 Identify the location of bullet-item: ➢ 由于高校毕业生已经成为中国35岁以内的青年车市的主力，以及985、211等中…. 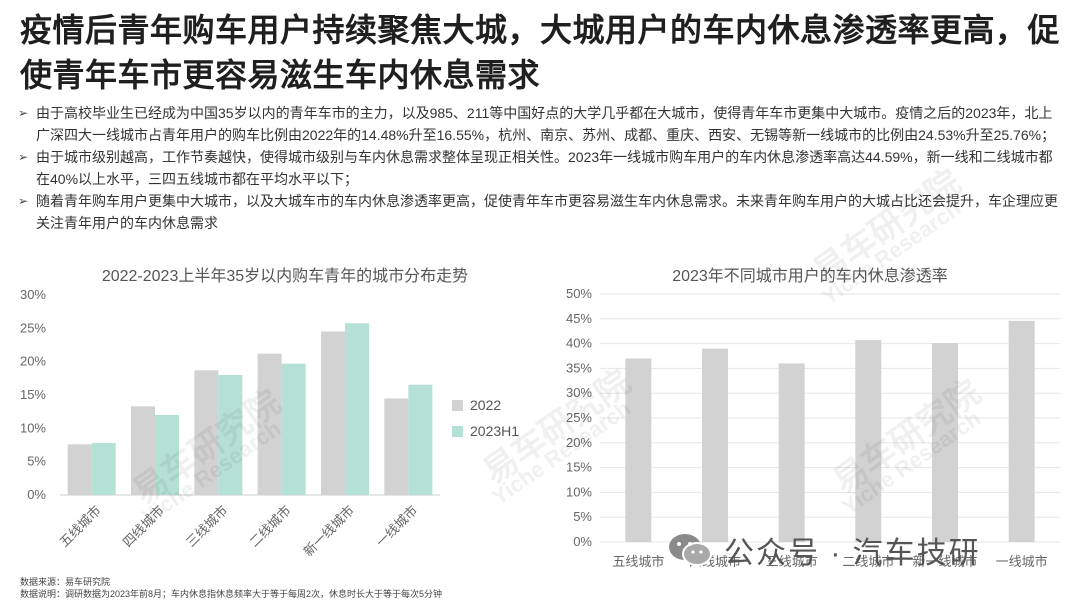
(540, 124).